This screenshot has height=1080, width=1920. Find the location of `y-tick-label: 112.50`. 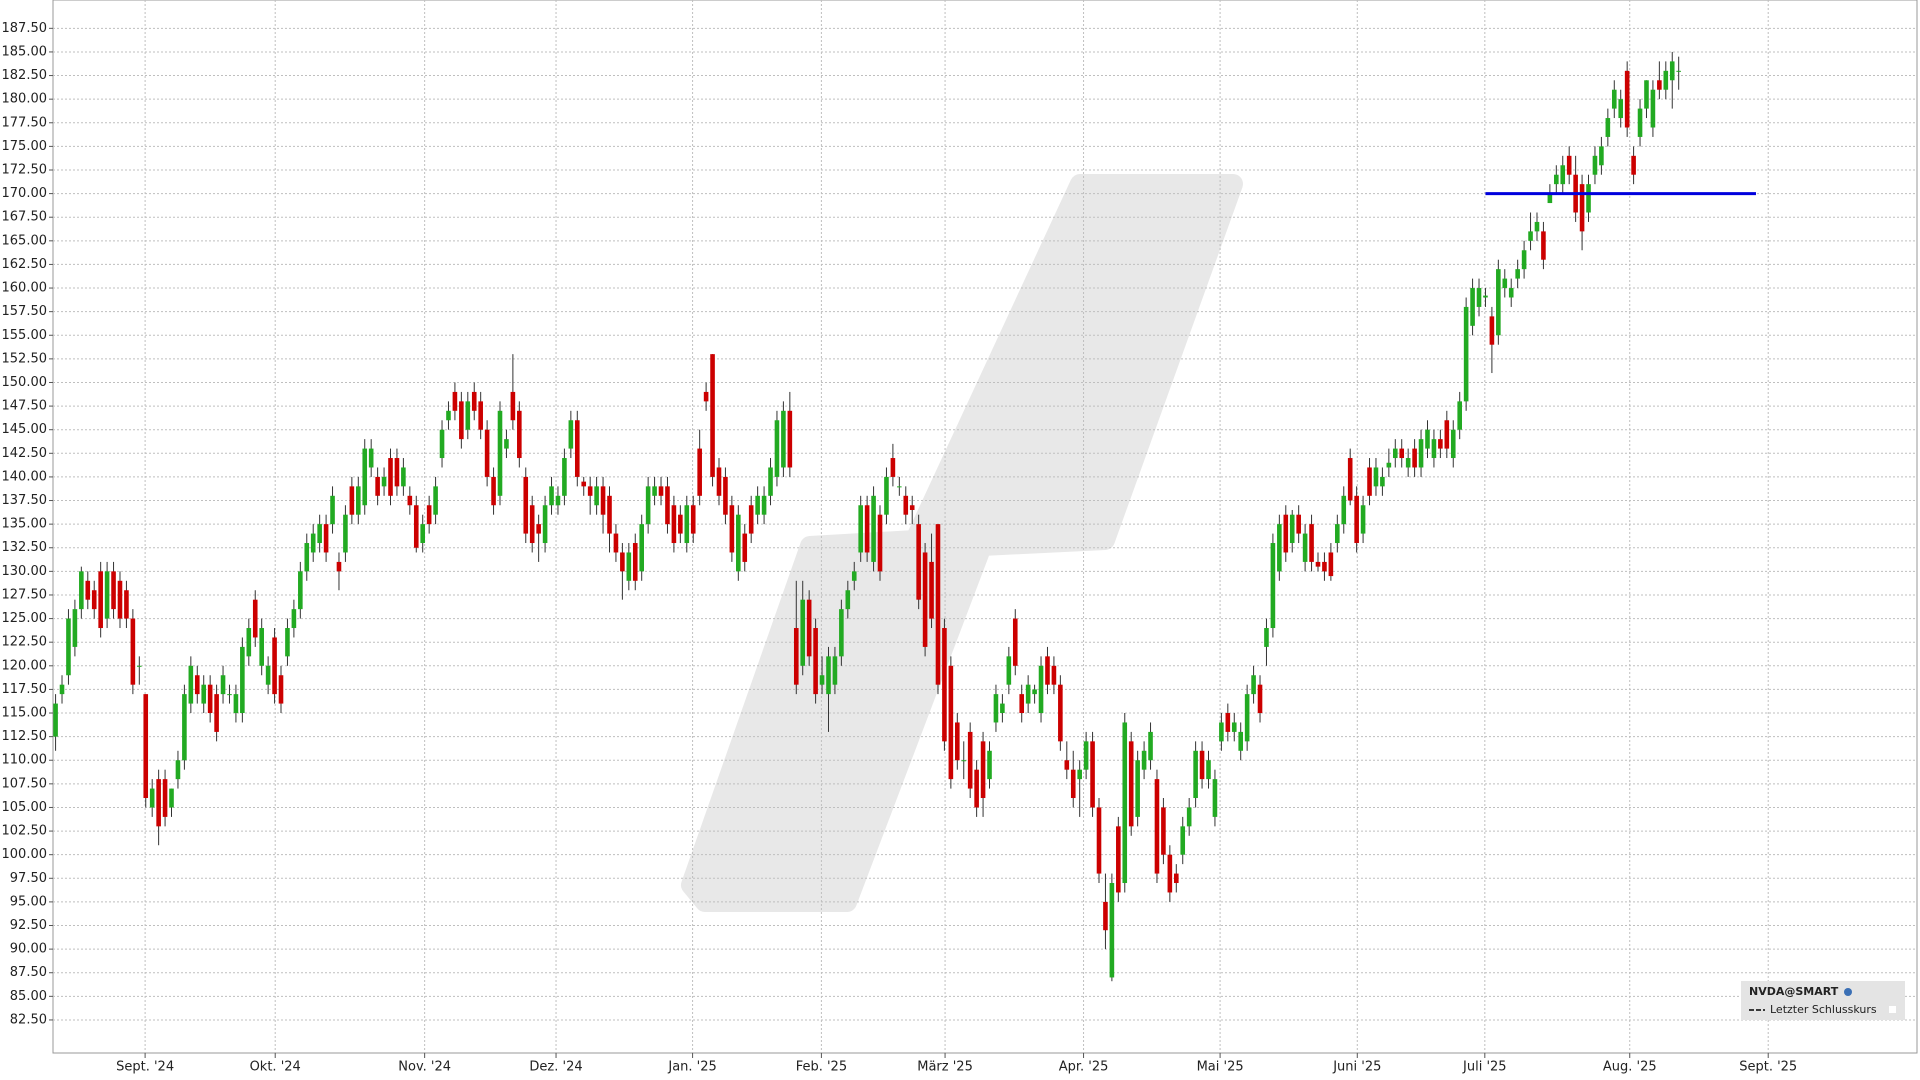

y-tick-label: 112.50 is located at coordinates (25, 736).